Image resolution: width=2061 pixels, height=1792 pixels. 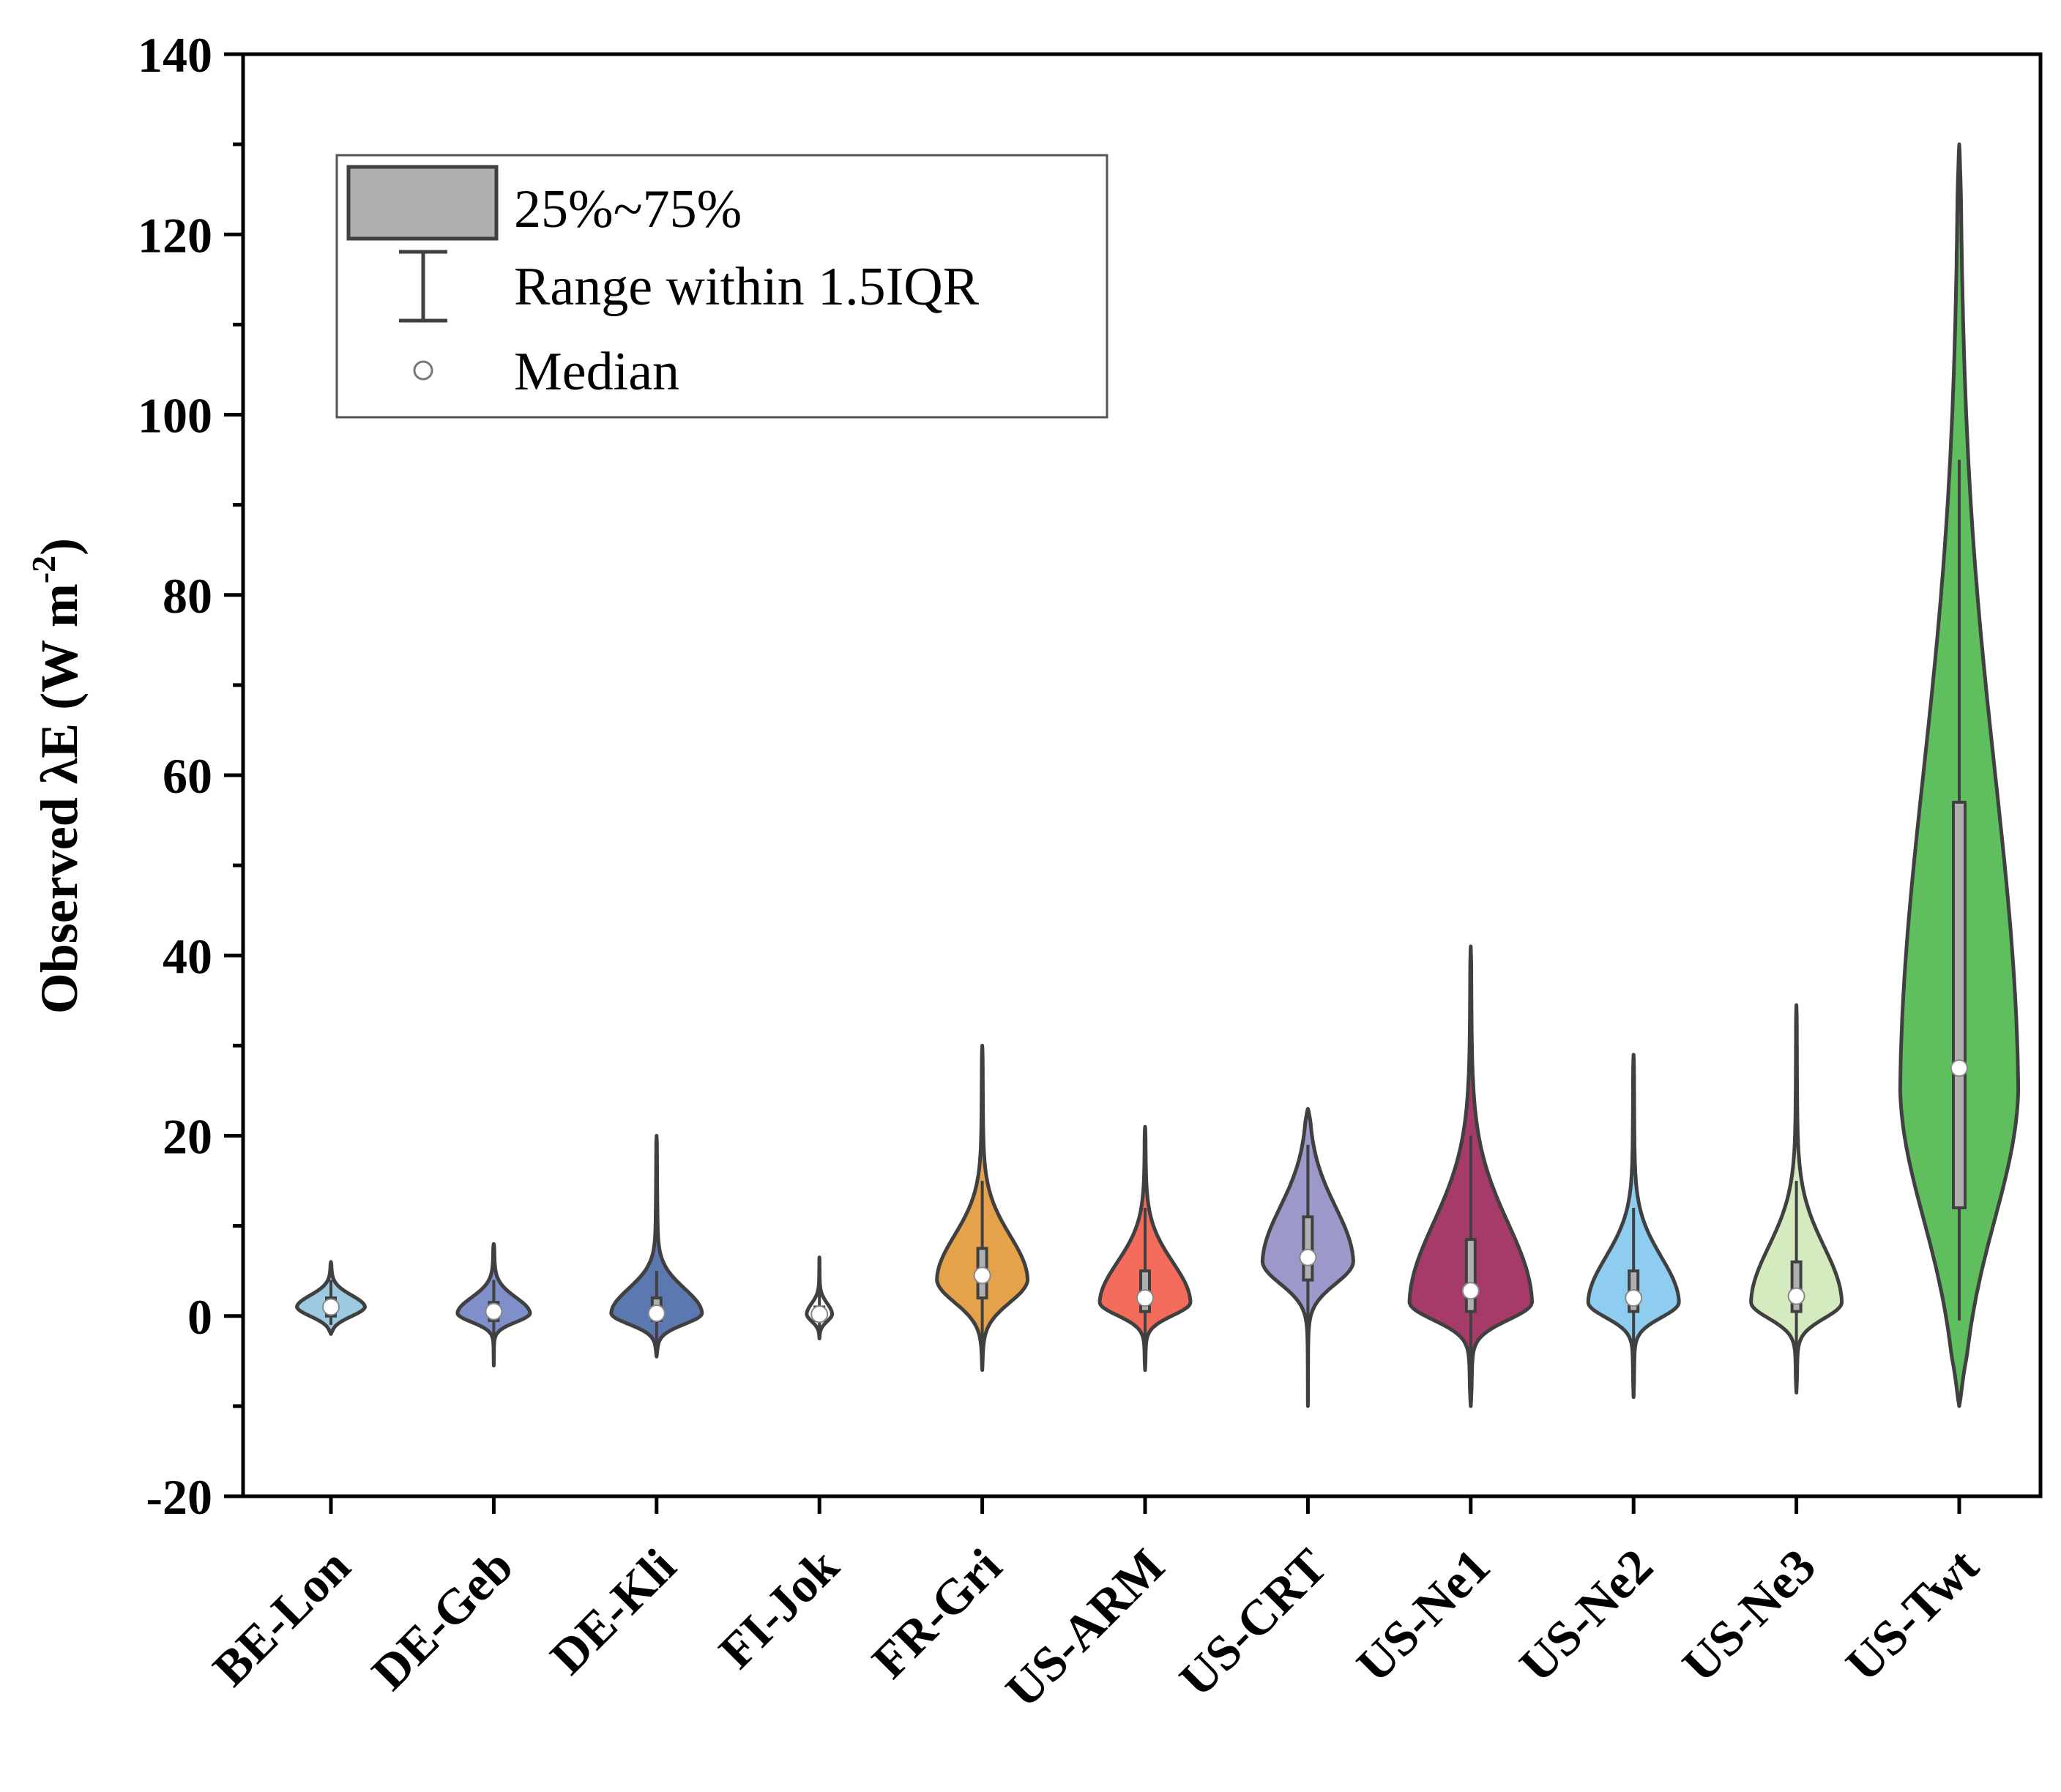 I want to click on y-tick-label: 80, so click(x=188, y=596).